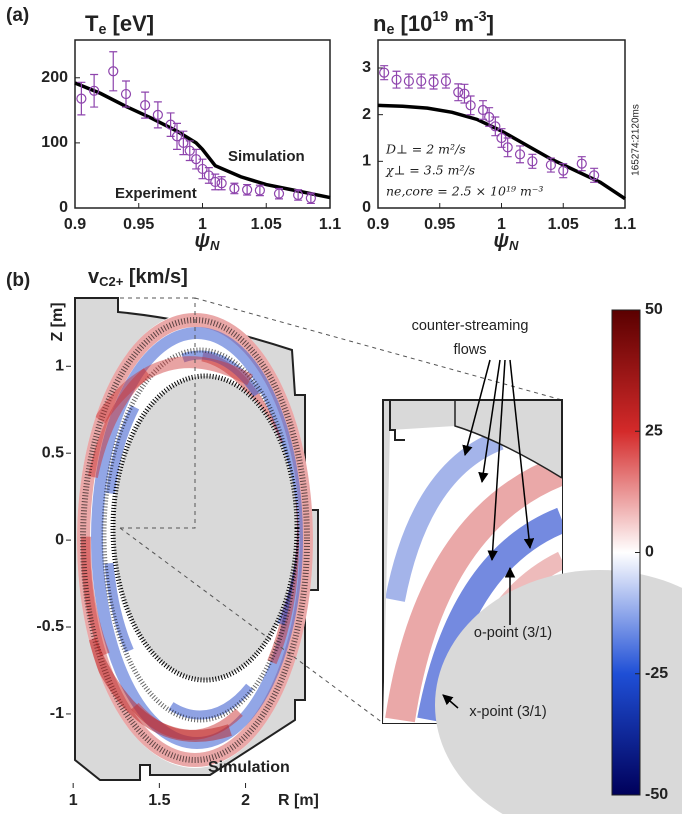 The height and width of the screenshot is (819, 682). What do you see at coordinates (130, 23) in the screenshot?
I see `chart-title-part: [eV]` at bounding box center [130, 23].